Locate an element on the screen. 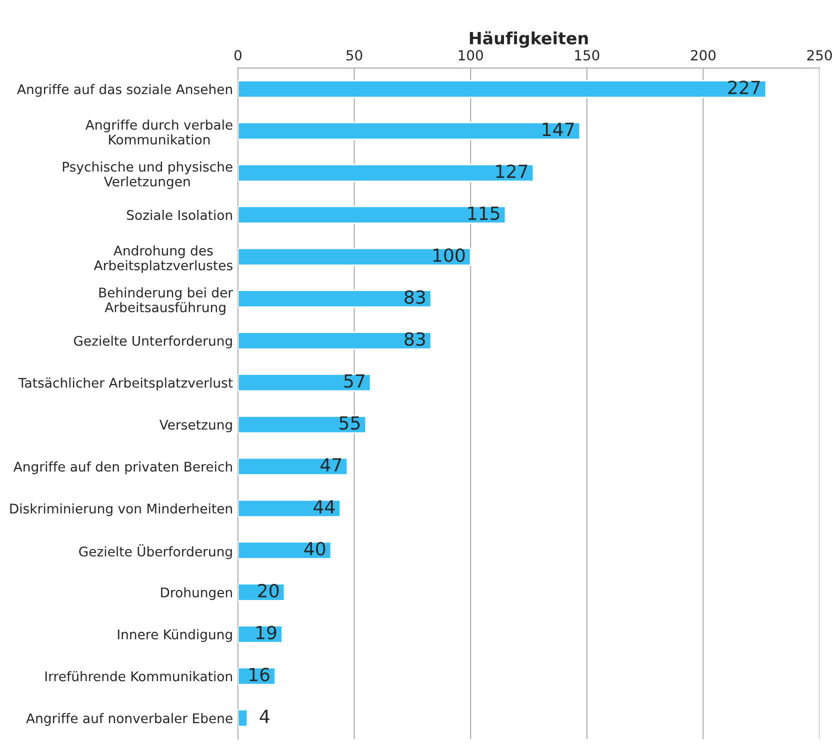 Image resolution: width=832 pixels, height=748 pixels. y-tick-label: Behinderung bei der Arbeitsausführung is located at coordinates (166, 301).